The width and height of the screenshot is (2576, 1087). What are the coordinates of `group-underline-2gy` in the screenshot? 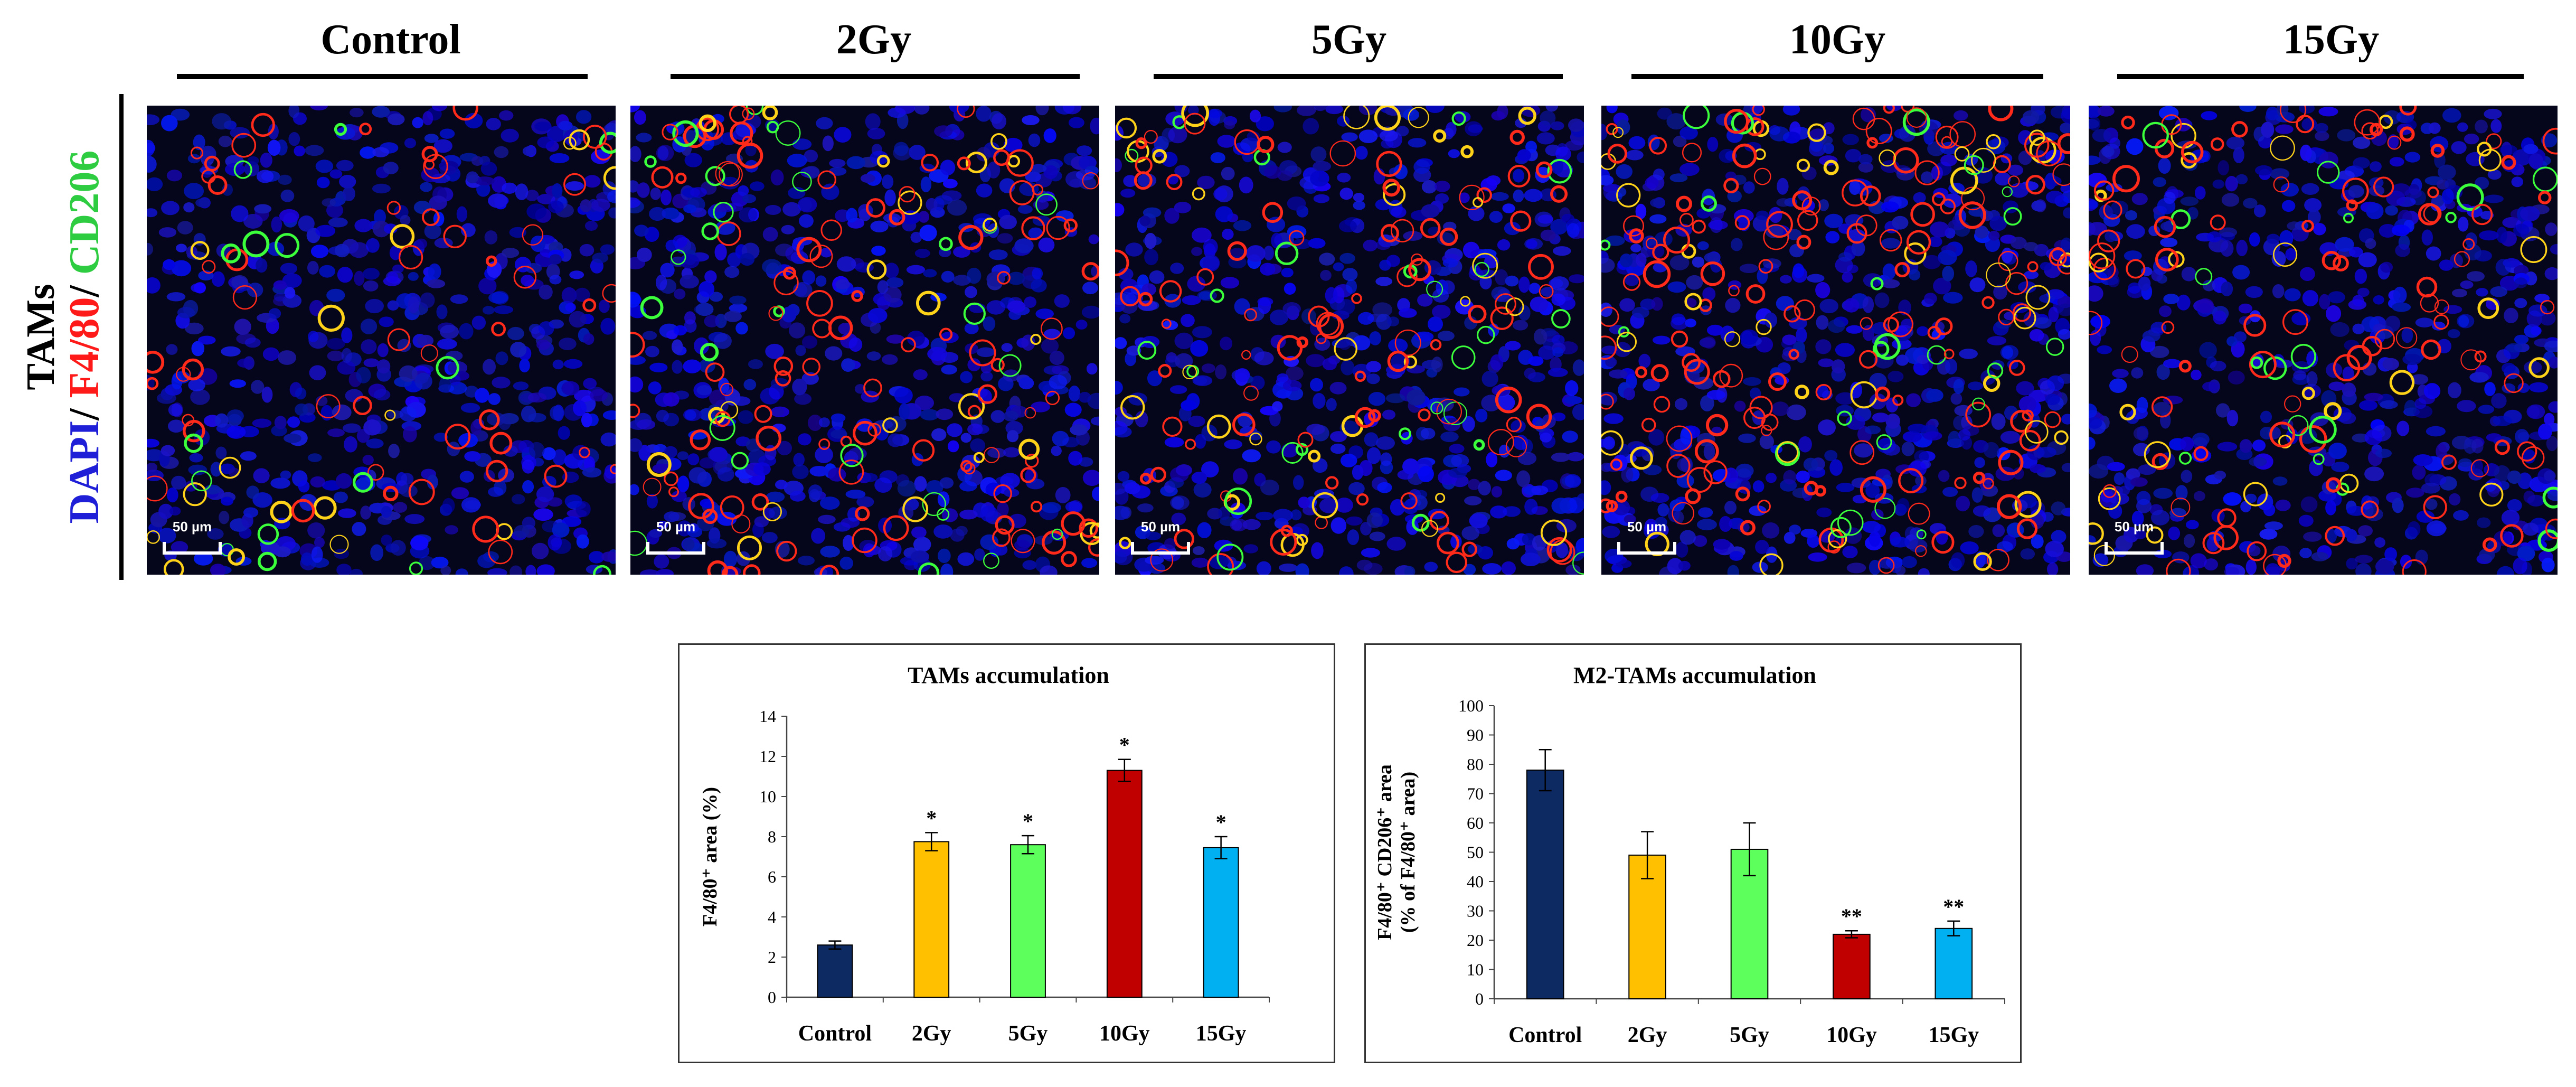 It's located at (875, 76).